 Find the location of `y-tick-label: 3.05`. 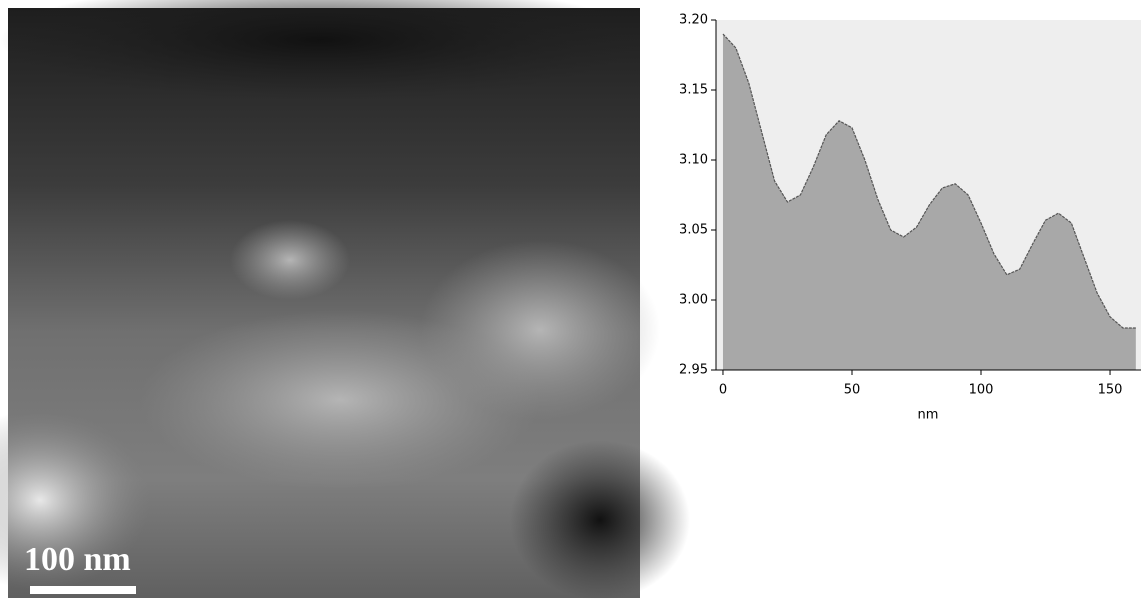

y-tick-label: 3.05 is located at coordinates (693, 230).